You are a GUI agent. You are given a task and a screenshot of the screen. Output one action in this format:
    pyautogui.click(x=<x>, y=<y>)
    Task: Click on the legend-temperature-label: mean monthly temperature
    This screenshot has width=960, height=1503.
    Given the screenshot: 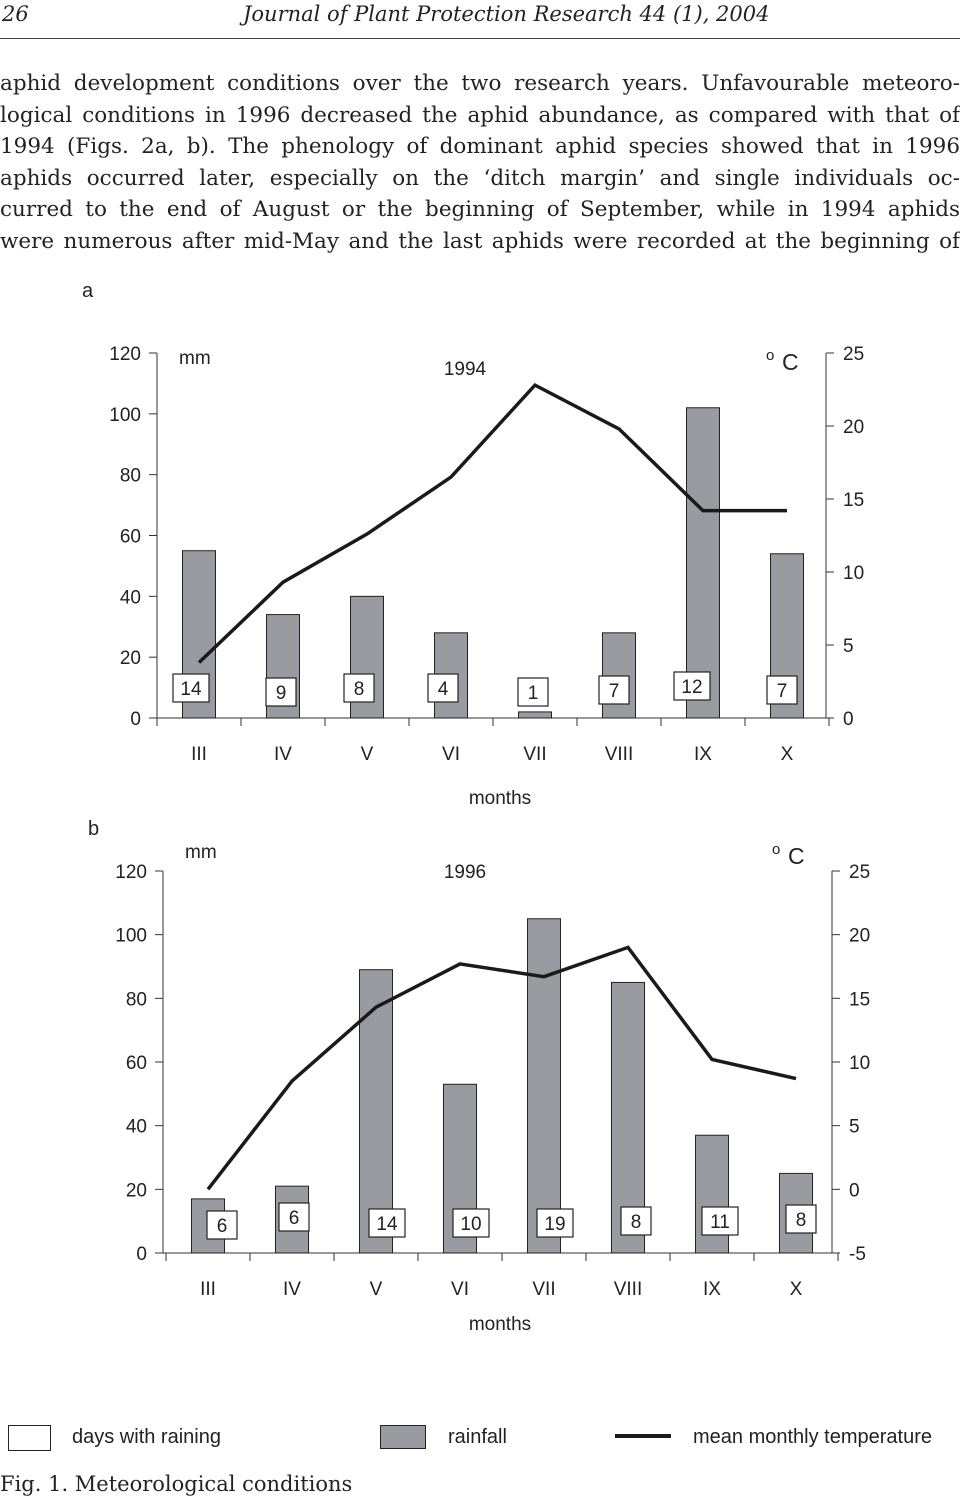 What is the action you would take?
    pyautogui.click(x=813, y=1437)
    